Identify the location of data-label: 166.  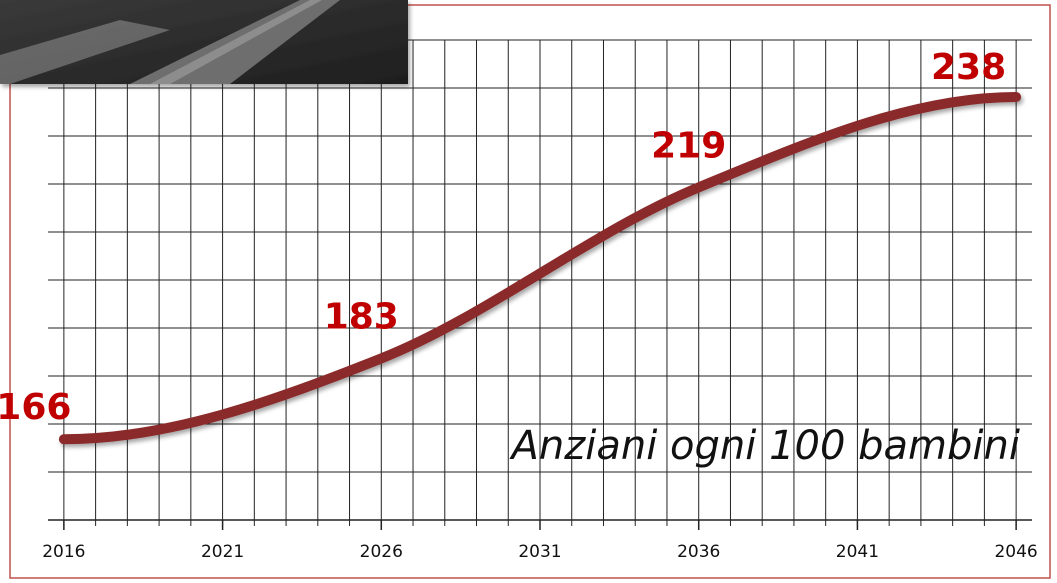
(35, 407).